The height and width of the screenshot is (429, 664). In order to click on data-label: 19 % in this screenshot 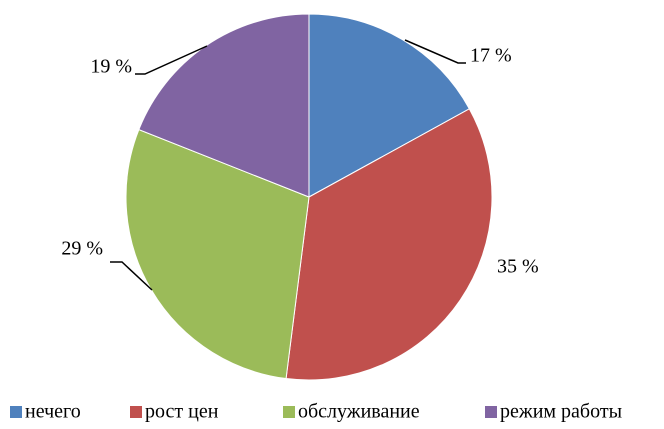, I will do `click(111, 67)`.